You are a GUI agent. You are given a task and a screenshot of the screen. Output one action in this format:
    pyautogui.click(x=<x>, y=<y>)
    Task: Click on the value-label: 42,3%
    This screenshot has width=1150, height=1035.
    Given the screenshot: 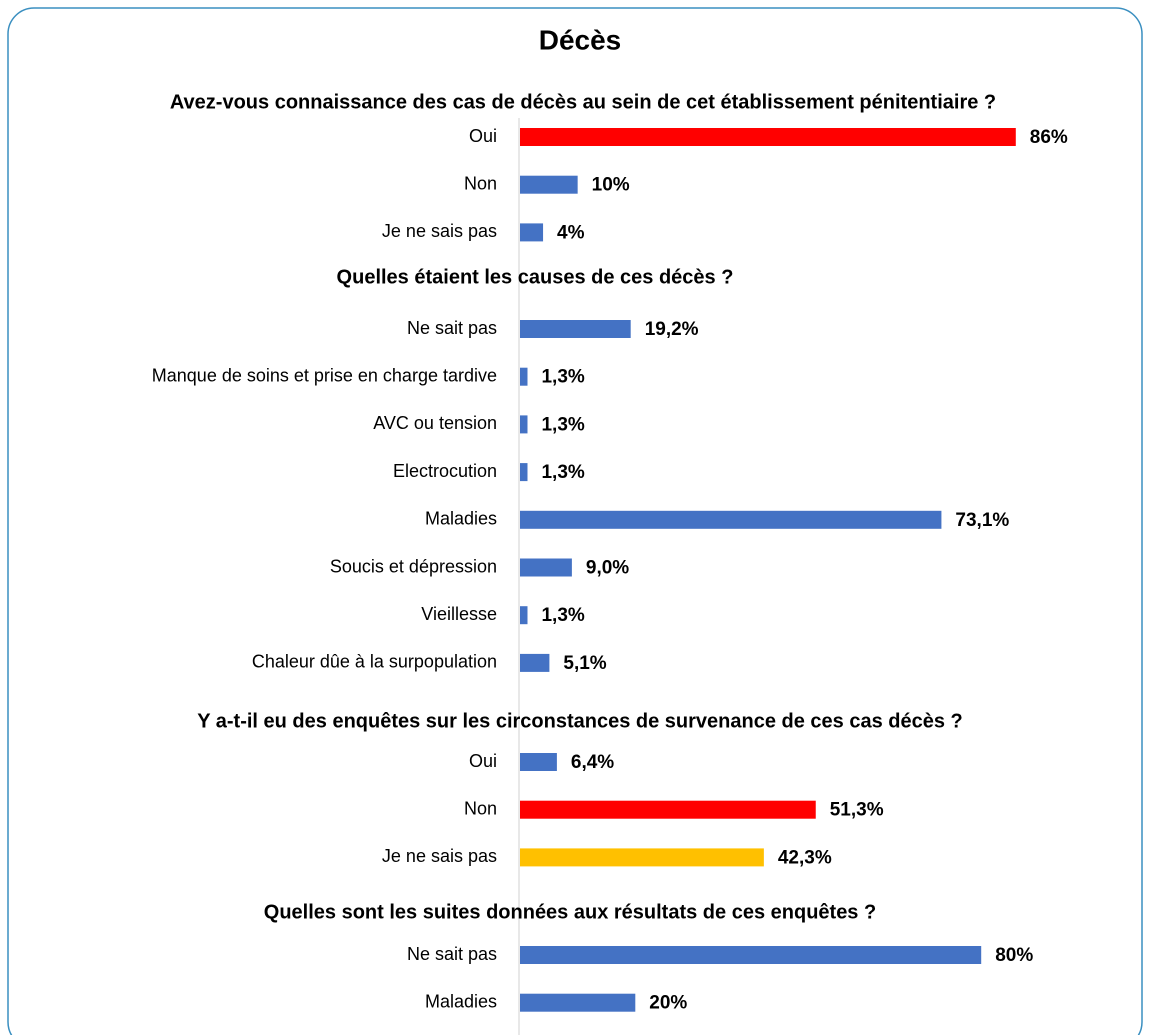 What is the action you would take?
    pyautogui.click(x=805, y=857)
    